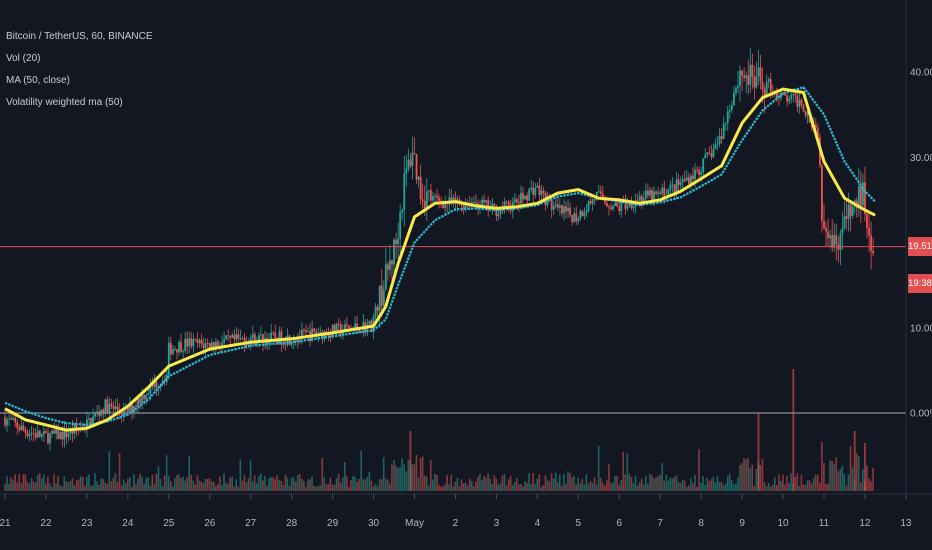 The height and width of the screenshot is (550, 932). I want to click on x-tick-label: 21, so click(5, 523).